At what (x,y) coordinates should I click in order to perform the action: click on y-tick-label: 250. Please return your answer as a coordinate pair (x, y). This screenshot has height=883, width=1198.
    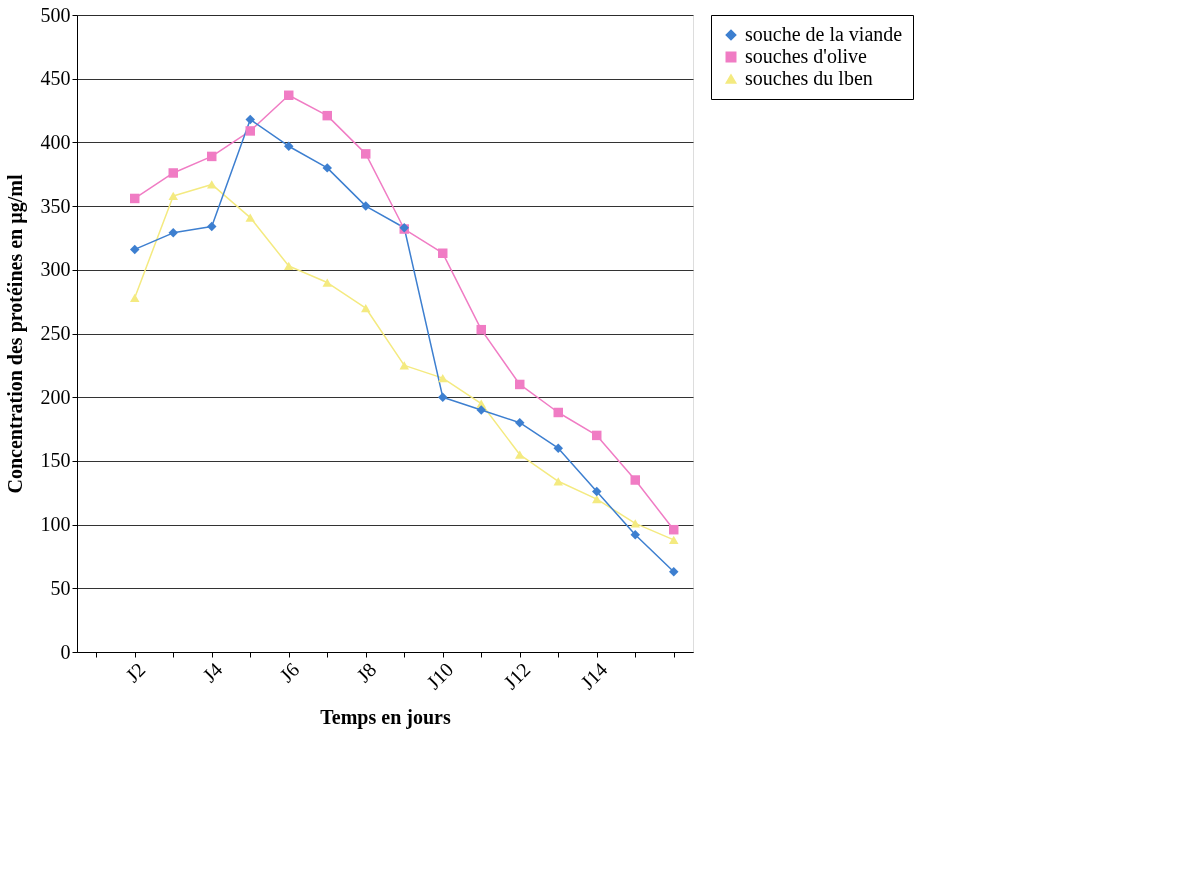
    Looking at the image, I should click on (55, 333).